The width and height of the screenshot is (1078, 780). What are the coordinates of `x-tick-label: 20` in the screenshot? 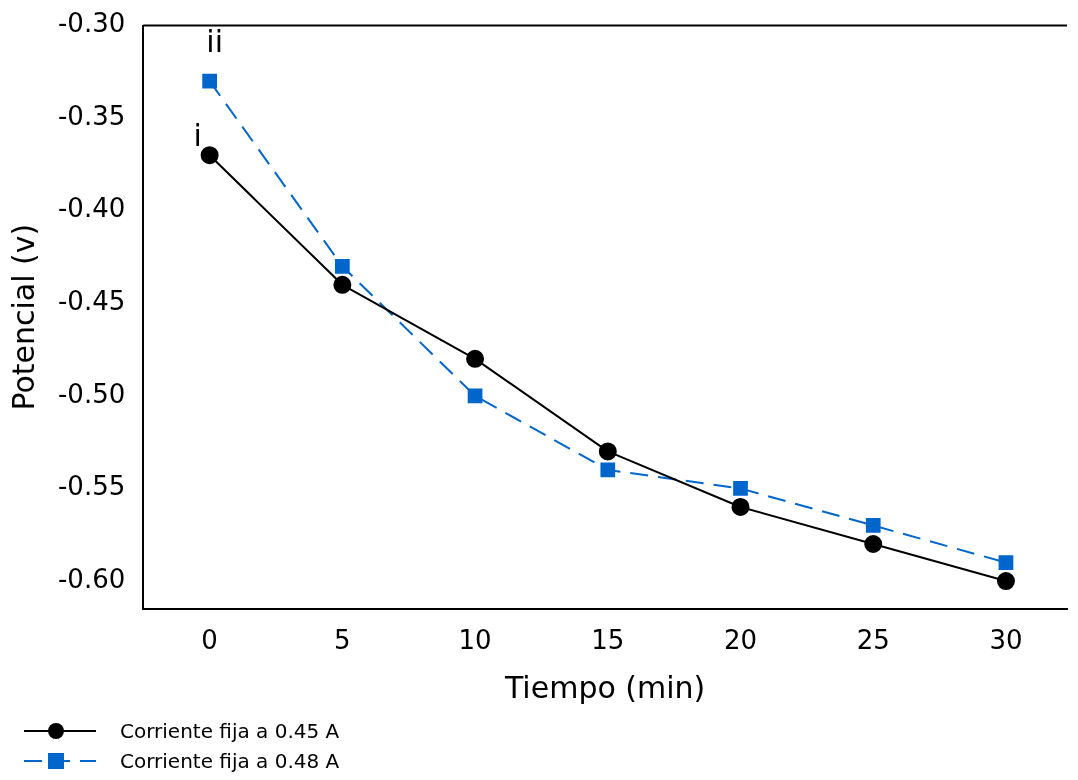 It's located at (740, 640).